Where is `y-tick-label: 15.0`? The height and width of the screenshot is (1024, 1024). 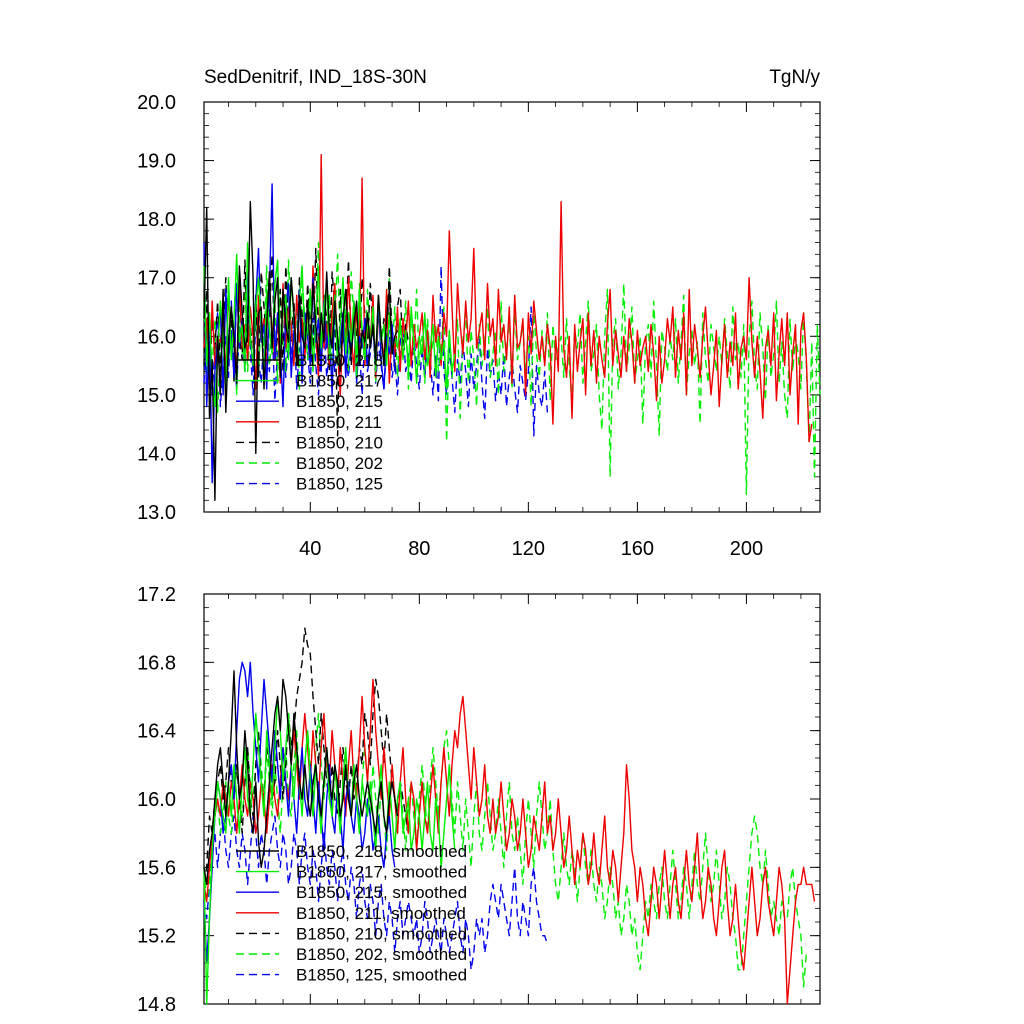 y-tick-label: 15.0 is located at coordinates (156, 396).